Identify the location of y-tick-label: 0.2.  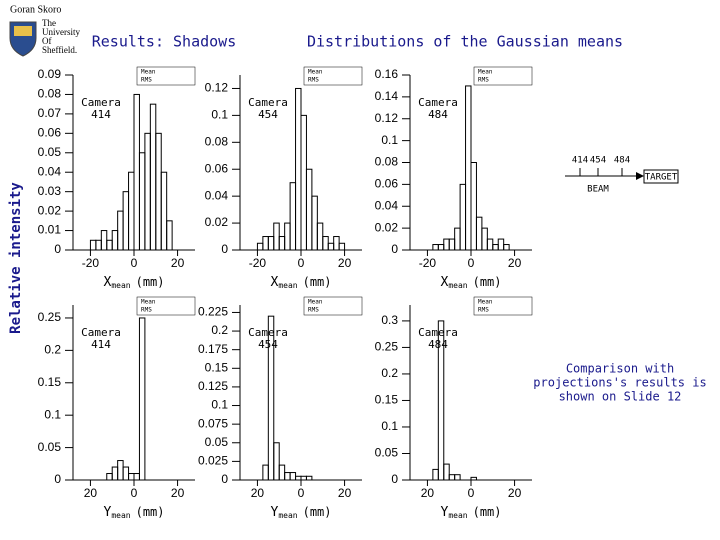
(52, 350).